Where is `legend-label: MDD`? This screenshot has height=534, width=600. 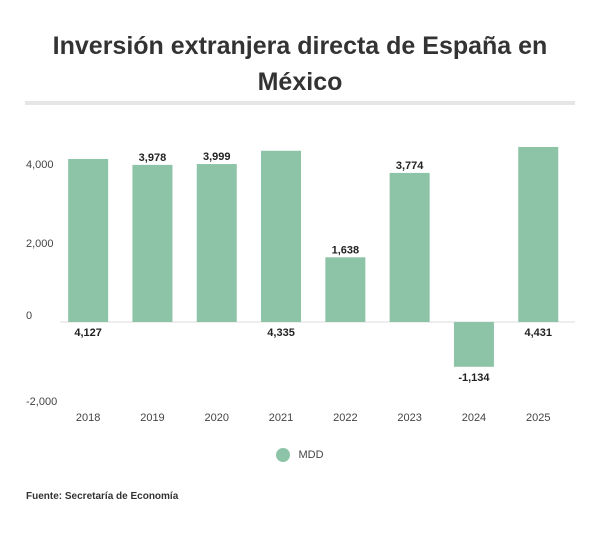
legend-label: MDD is located at coordinates (311, 455).